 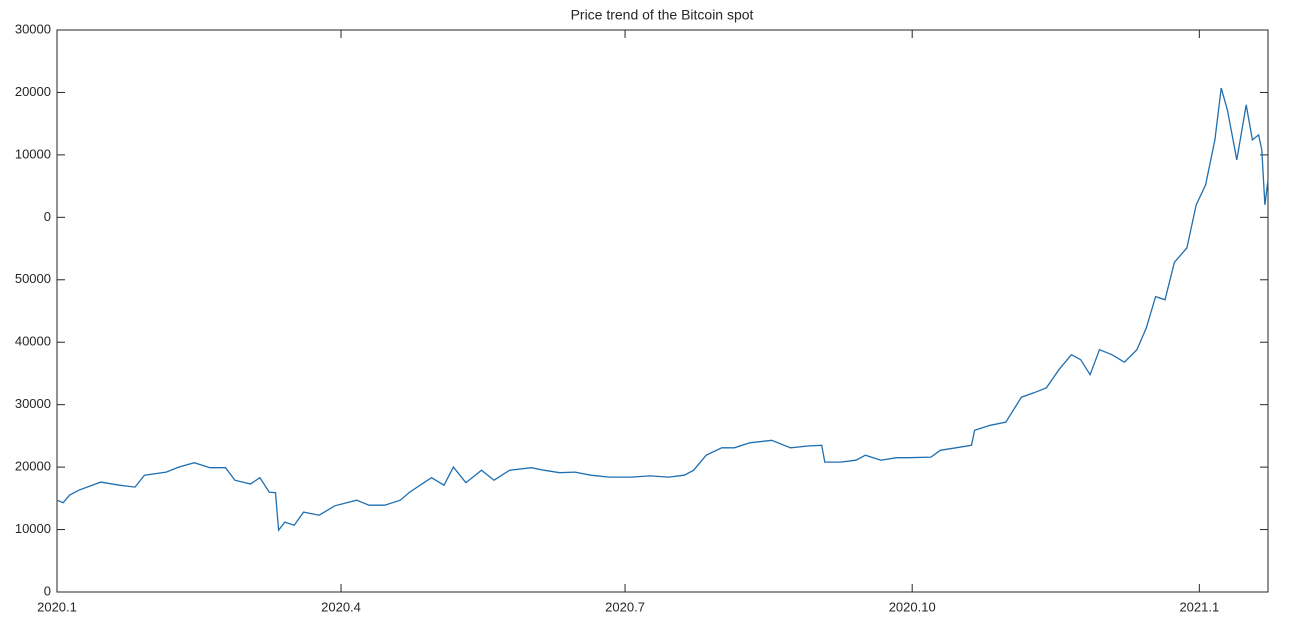 I want to click on x-tick-label: 2020.4, so click(x=341, y=606).